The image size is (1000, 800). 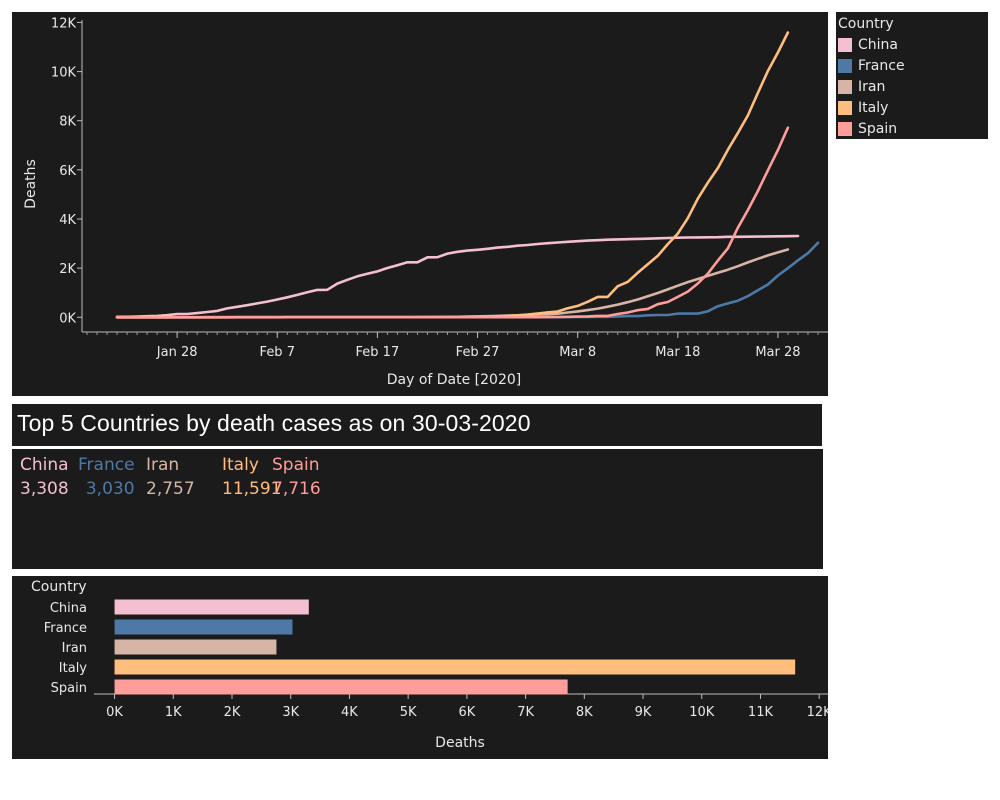 What do you see at coordinates (69, 688) in the screenshot?
I see `bar-category-label: Spain` at bounding box center [69, 688].